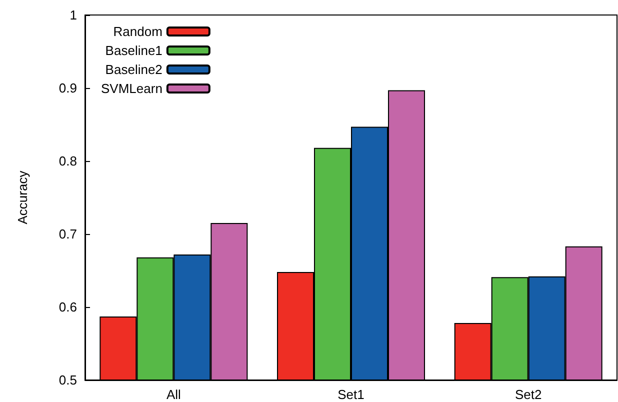 Image resolution: width=618 pixels, height=402 pixels. Describe the element at coordinates (67, 234) in the screenshot. I see `y-tick-label: 0.7` at that location.